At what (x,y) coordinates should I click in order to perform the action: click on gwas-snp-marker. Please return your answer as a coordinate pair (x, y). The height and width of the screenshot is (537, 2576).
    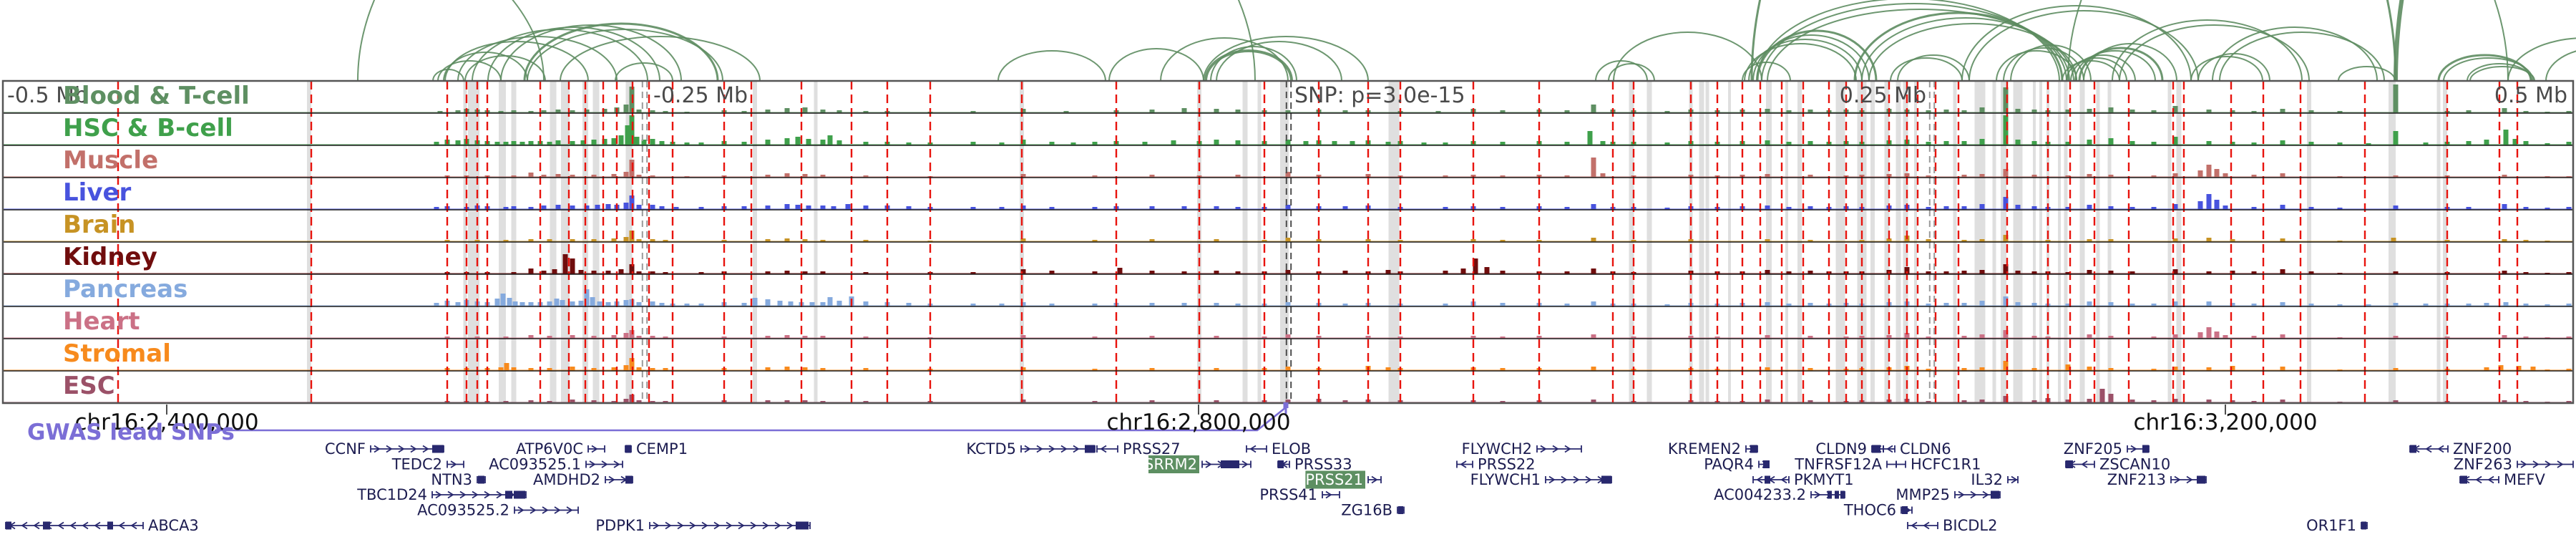
    Looking at the image, I should click on (1286, 405).